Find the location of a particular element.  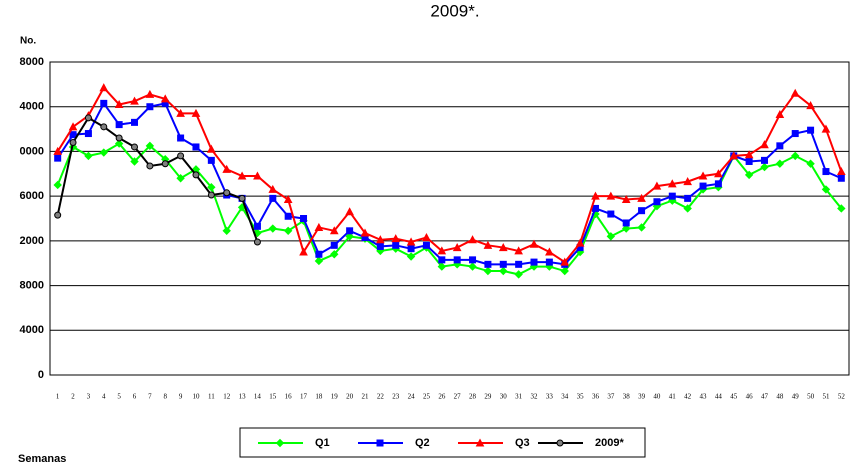

chart-title: 2009*. is located at coordinates (454, 10).